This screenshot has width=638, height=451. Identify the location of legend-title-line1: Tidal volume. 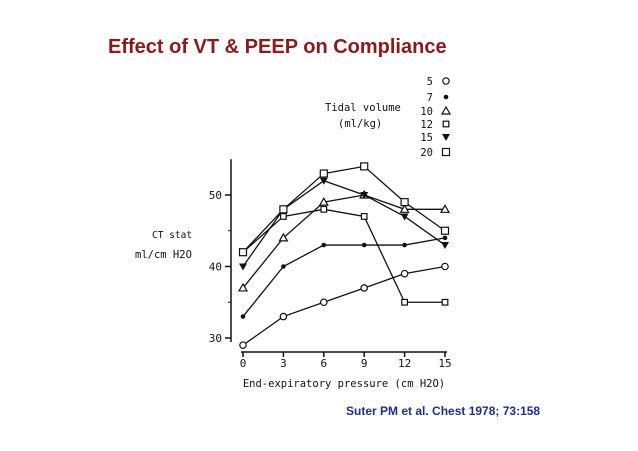
(363, 108).